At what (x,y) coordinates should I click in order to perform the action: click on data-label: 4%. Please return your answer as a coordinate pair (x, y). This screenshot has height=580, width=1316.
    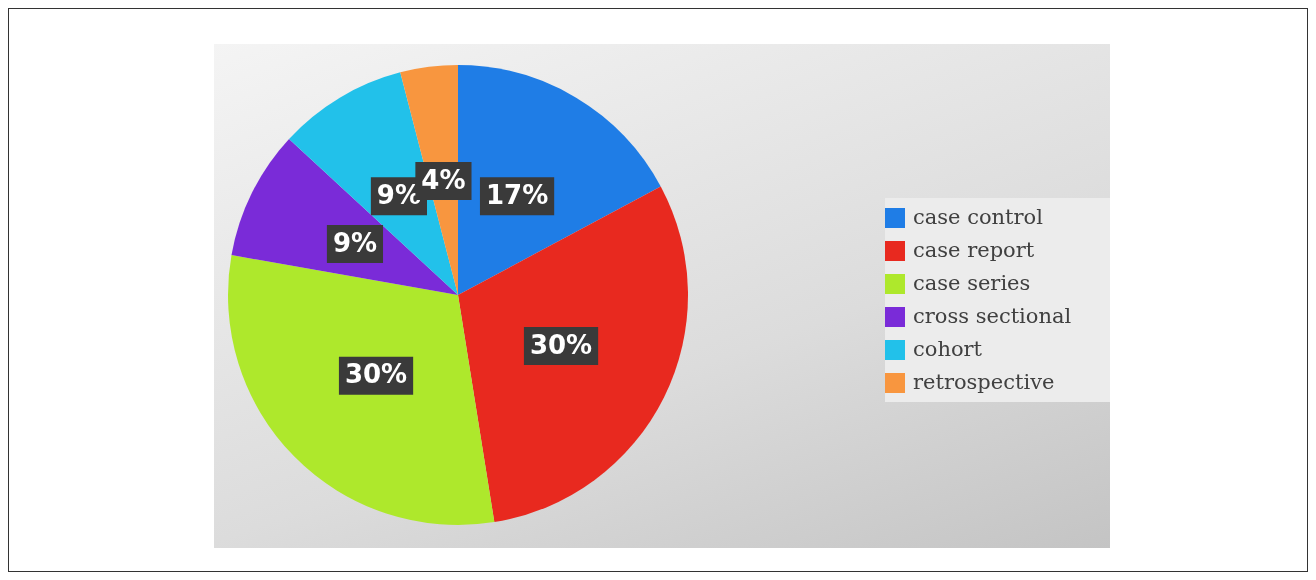
    Looking at the image, I should click on (443, 179).